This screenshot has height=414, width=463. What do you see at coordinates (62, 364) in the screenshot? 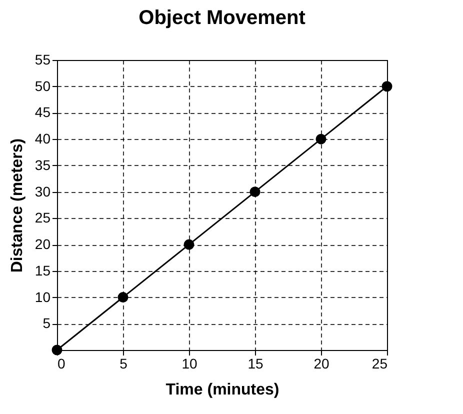
I see `x-tick-label: 0` at bounding box center [62, 364].